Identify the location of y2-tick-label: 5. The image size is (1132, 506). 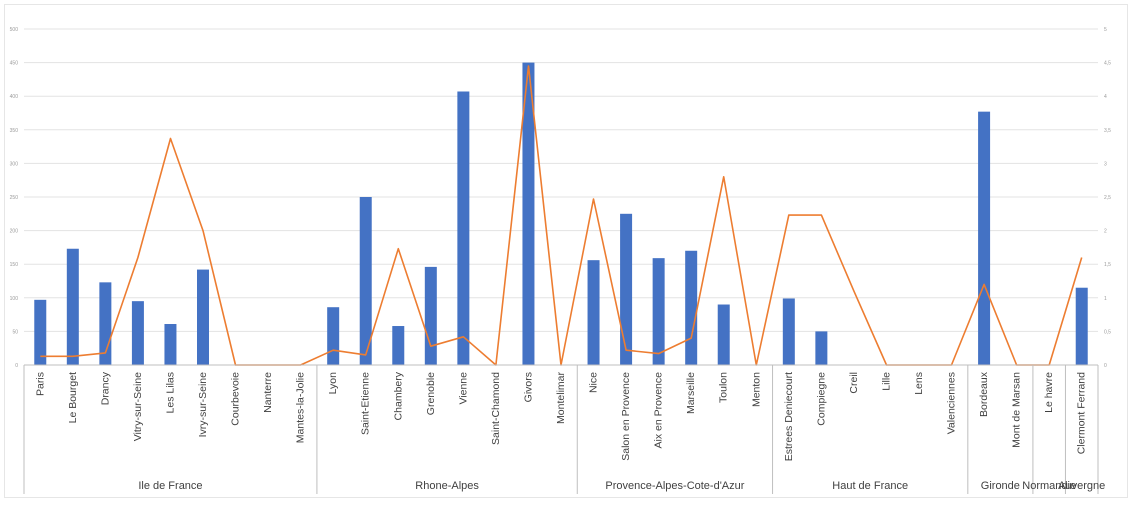
(1105, 30).